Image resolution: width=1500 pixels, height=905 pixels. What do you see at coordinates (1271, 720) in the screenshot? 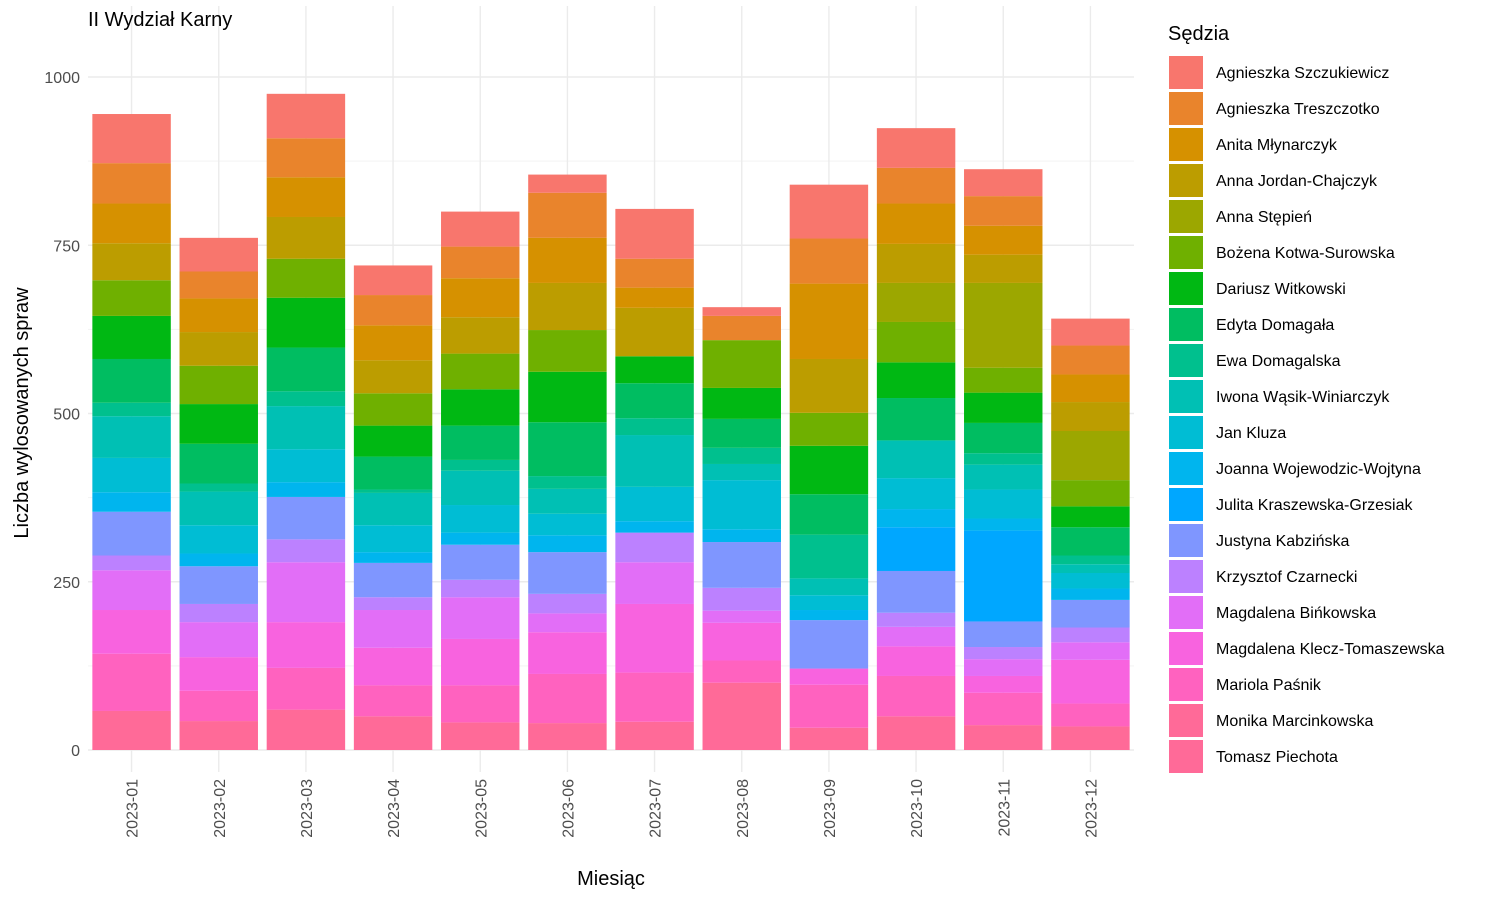
I see `legend-item: Monika Marcinkowska` at bounding box center [1271, 720].